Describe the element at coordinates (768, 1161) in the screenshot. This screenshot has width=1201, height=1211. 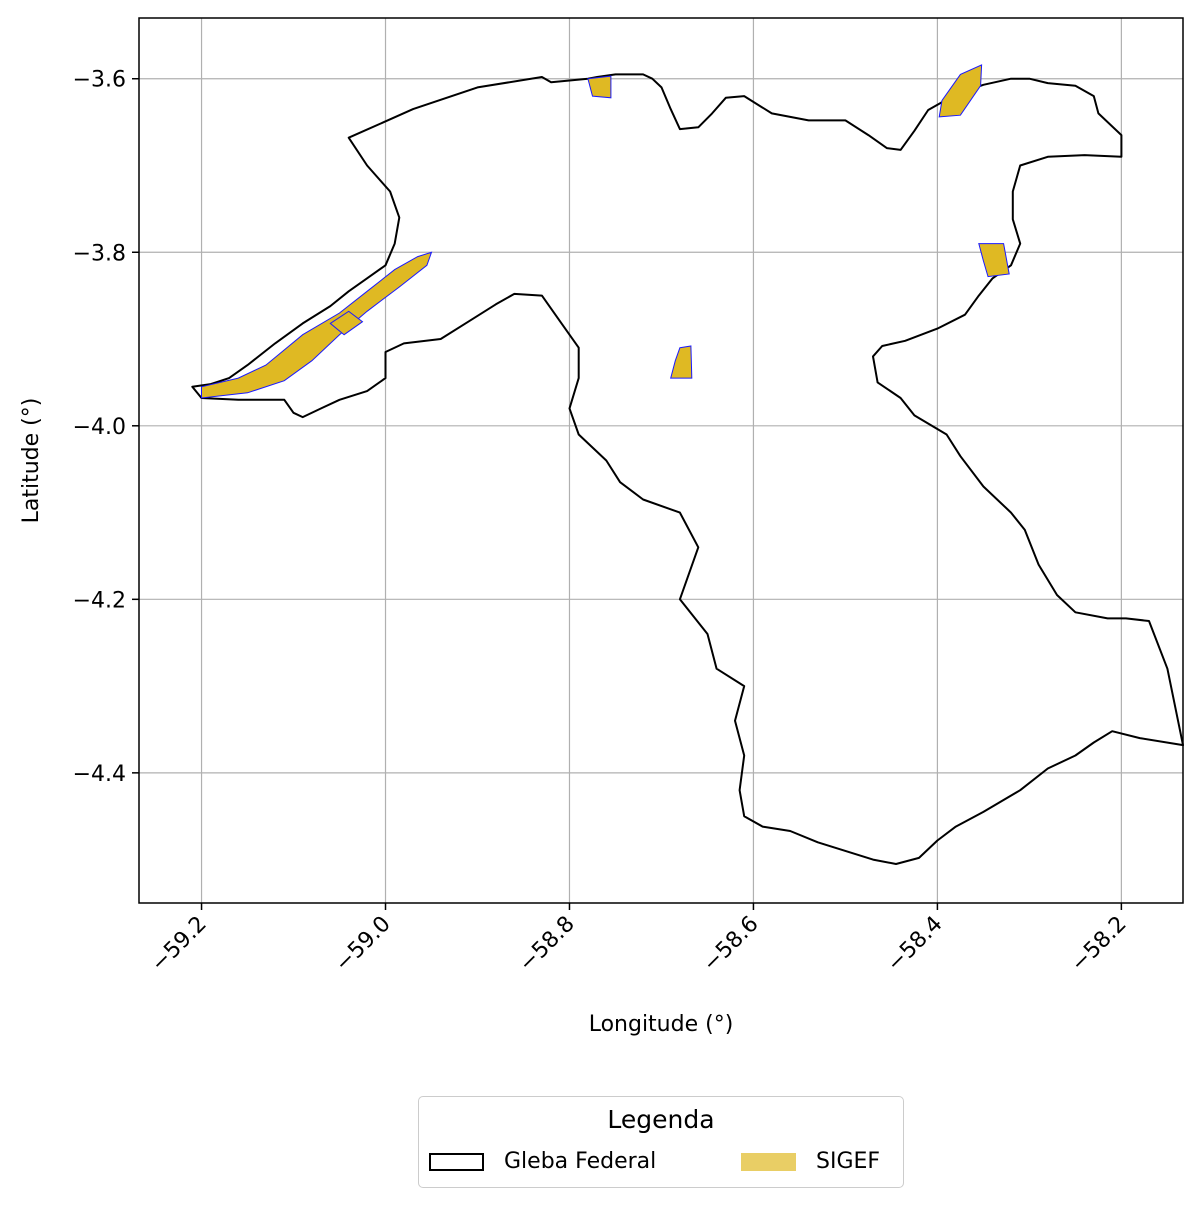
I see `legend-swatch-fill` at that location.